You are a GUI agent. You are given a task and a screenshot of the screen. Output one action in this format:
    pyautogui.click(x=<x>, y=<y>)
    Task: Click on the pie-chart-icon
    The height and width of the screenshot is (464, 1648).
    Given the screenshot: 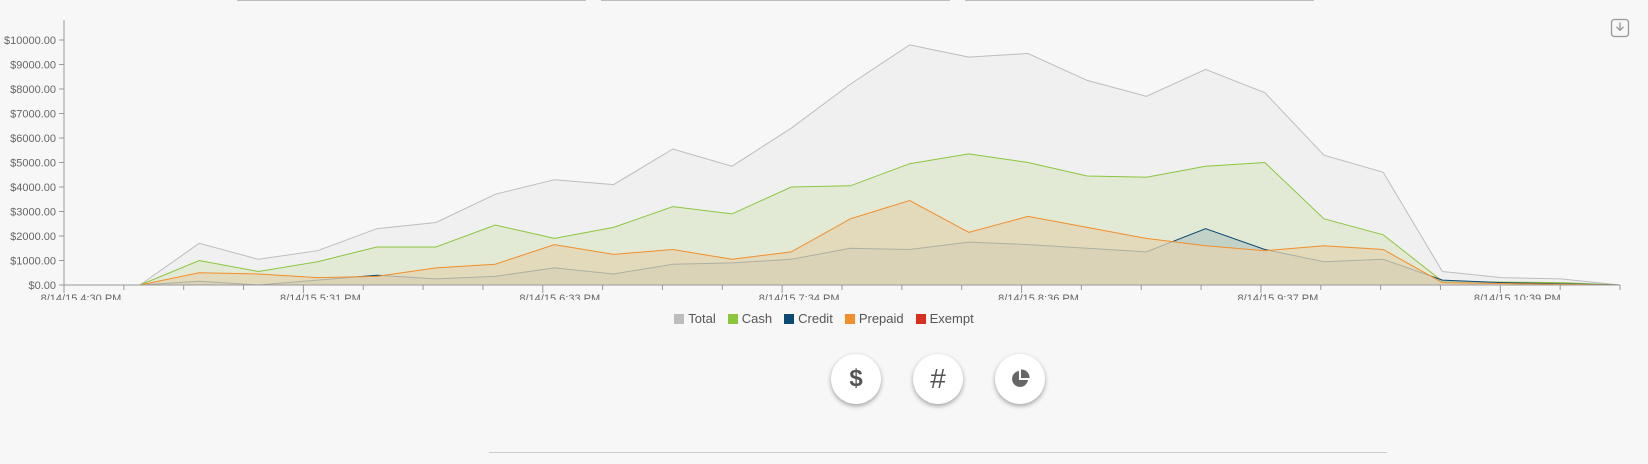 What is the action you would take?
    pyautogui.click(x=1021, y=378)
    